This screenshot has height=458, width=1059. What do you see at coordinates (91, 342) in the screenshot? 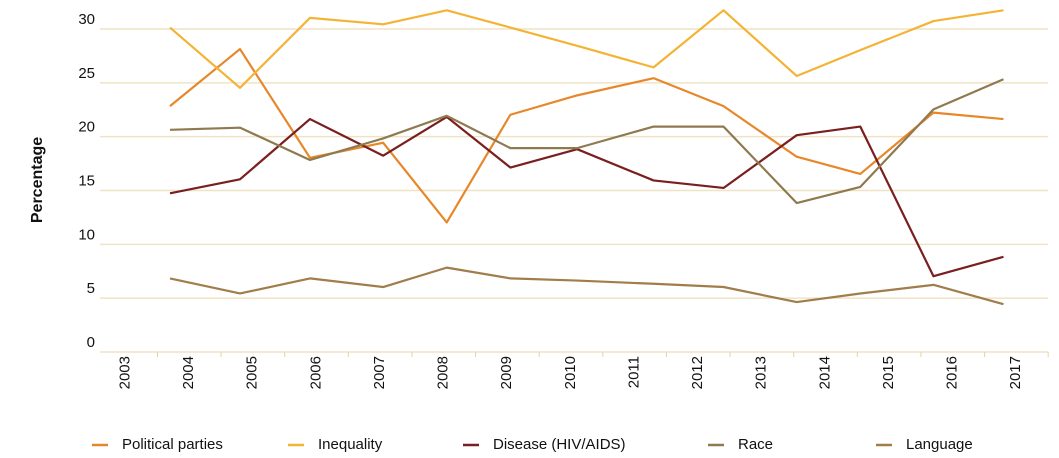
I see `y-tick-label: 0` at bounding box center [91, 342].